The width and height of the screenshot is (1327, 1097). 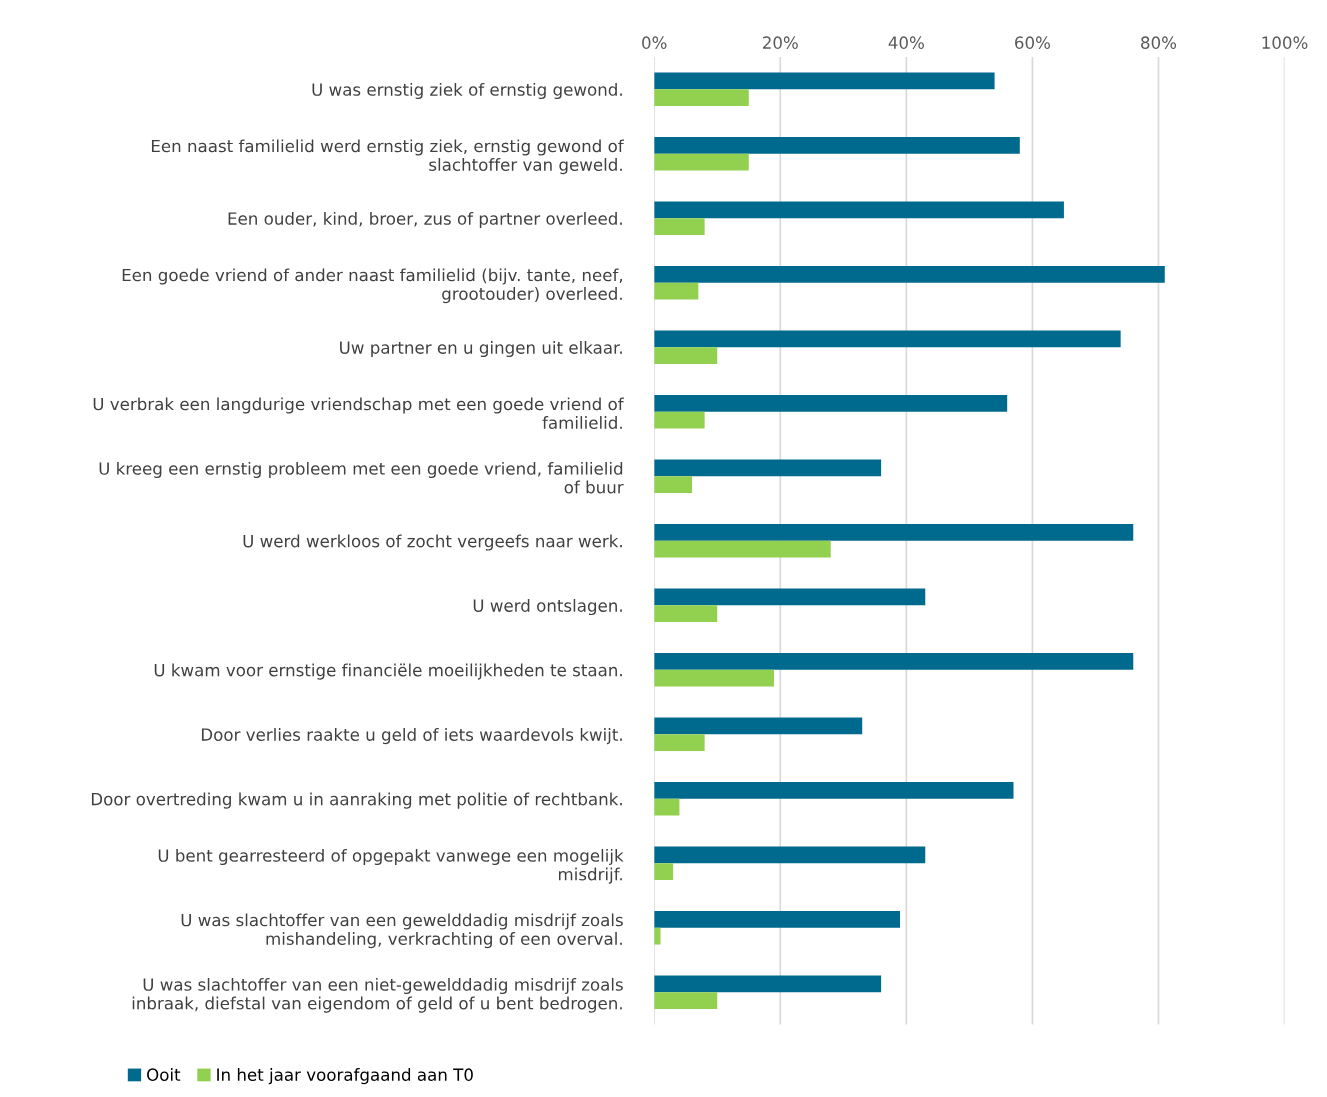 I want to click on y-tick-label: U verbrak een langdurige vriendschap met een goede vriend of familielid., so click(x=358, y=413).